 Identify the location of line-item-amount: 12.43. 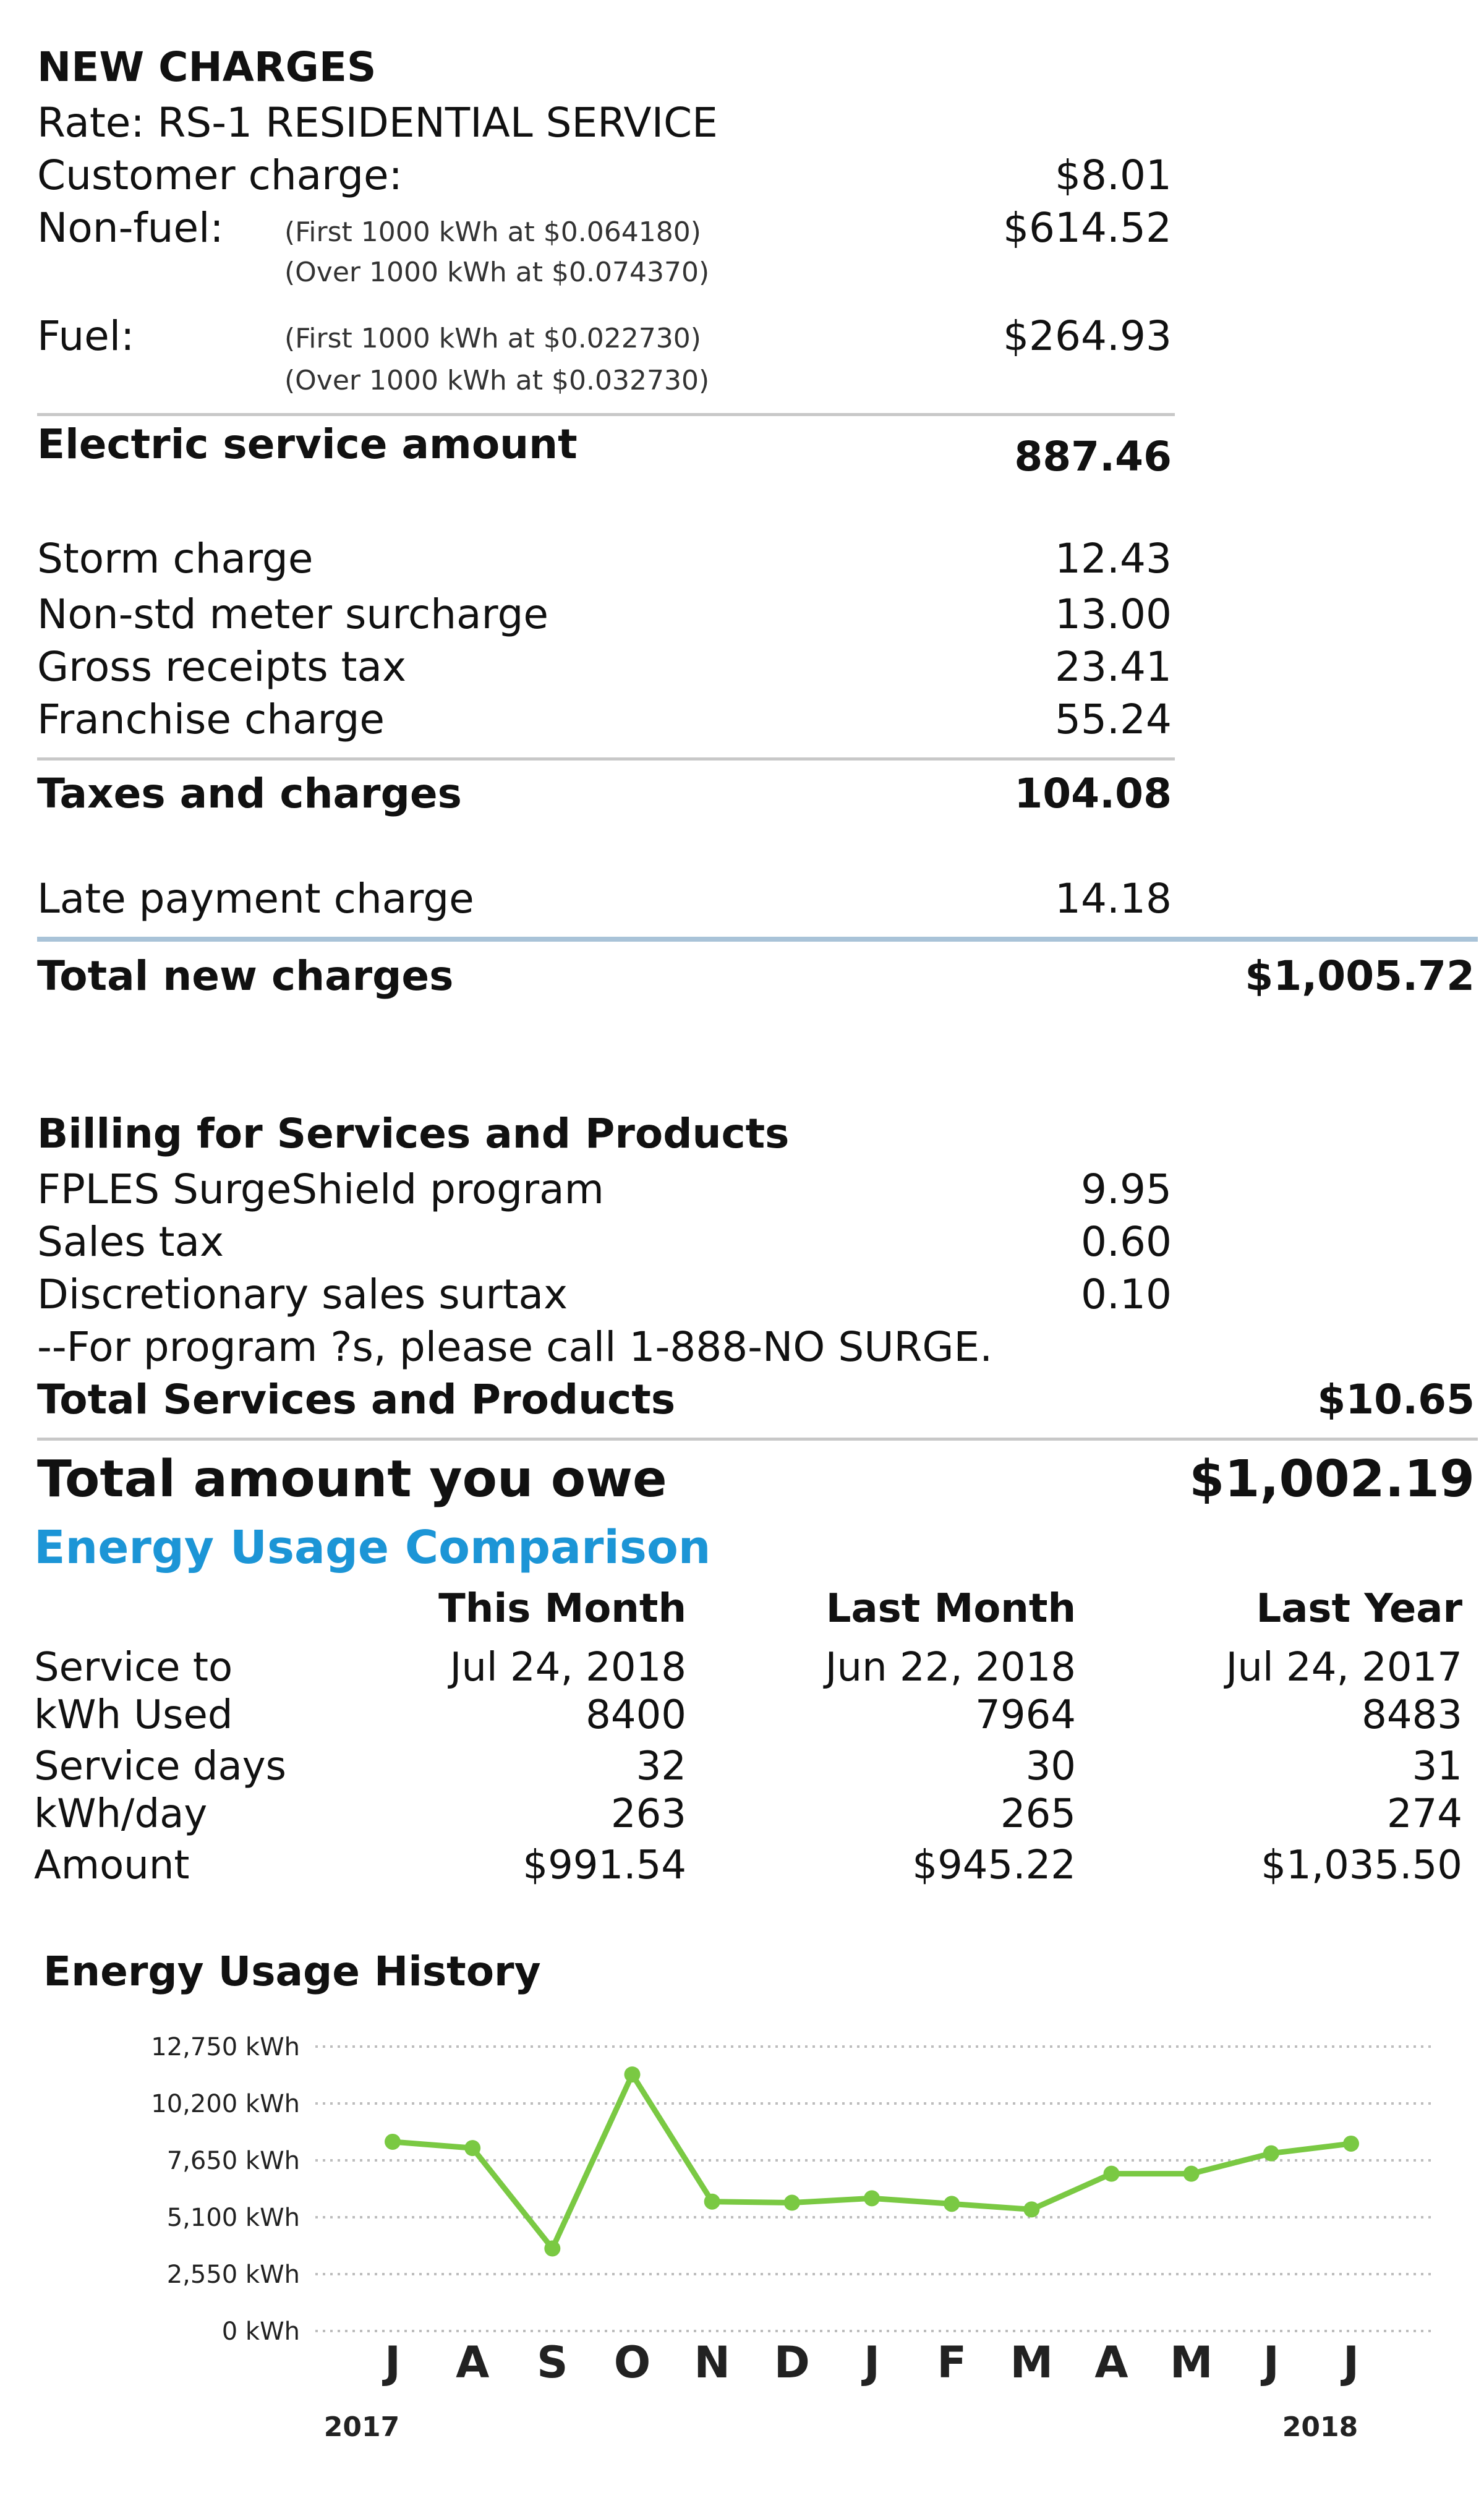
(1113, 558).